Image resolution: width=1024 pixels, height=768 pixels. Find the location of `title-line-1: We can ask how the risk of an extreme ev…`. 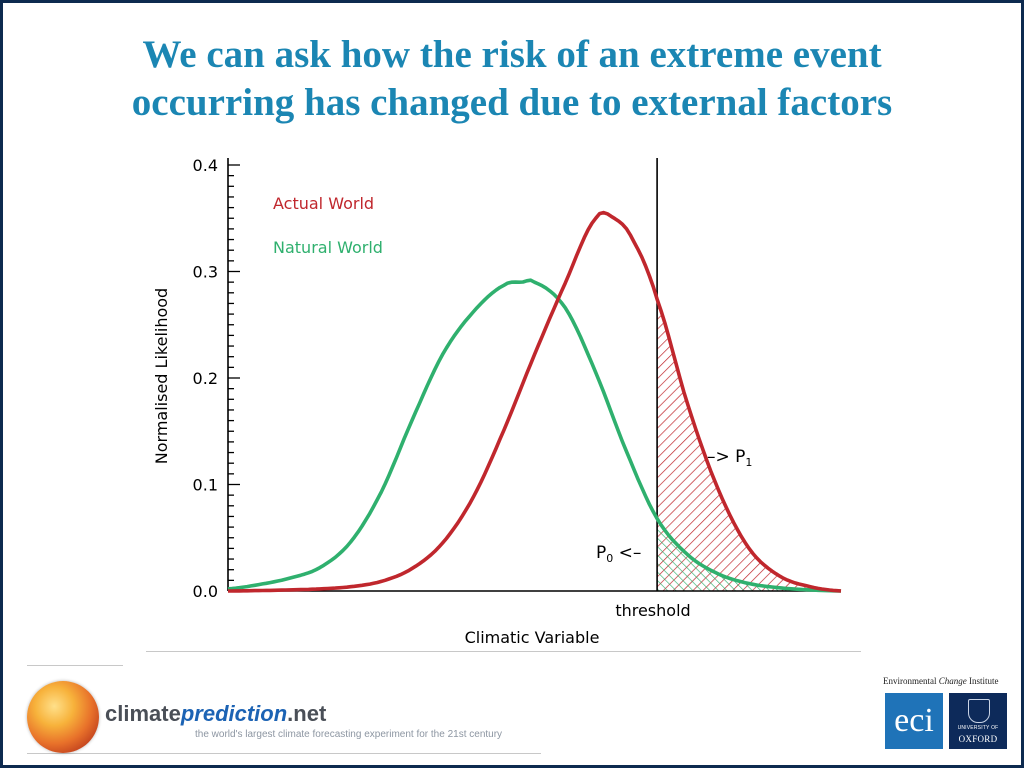

title-line-1: We can ask how the risk of an extreme ev… is located at coordinates (512, 54).